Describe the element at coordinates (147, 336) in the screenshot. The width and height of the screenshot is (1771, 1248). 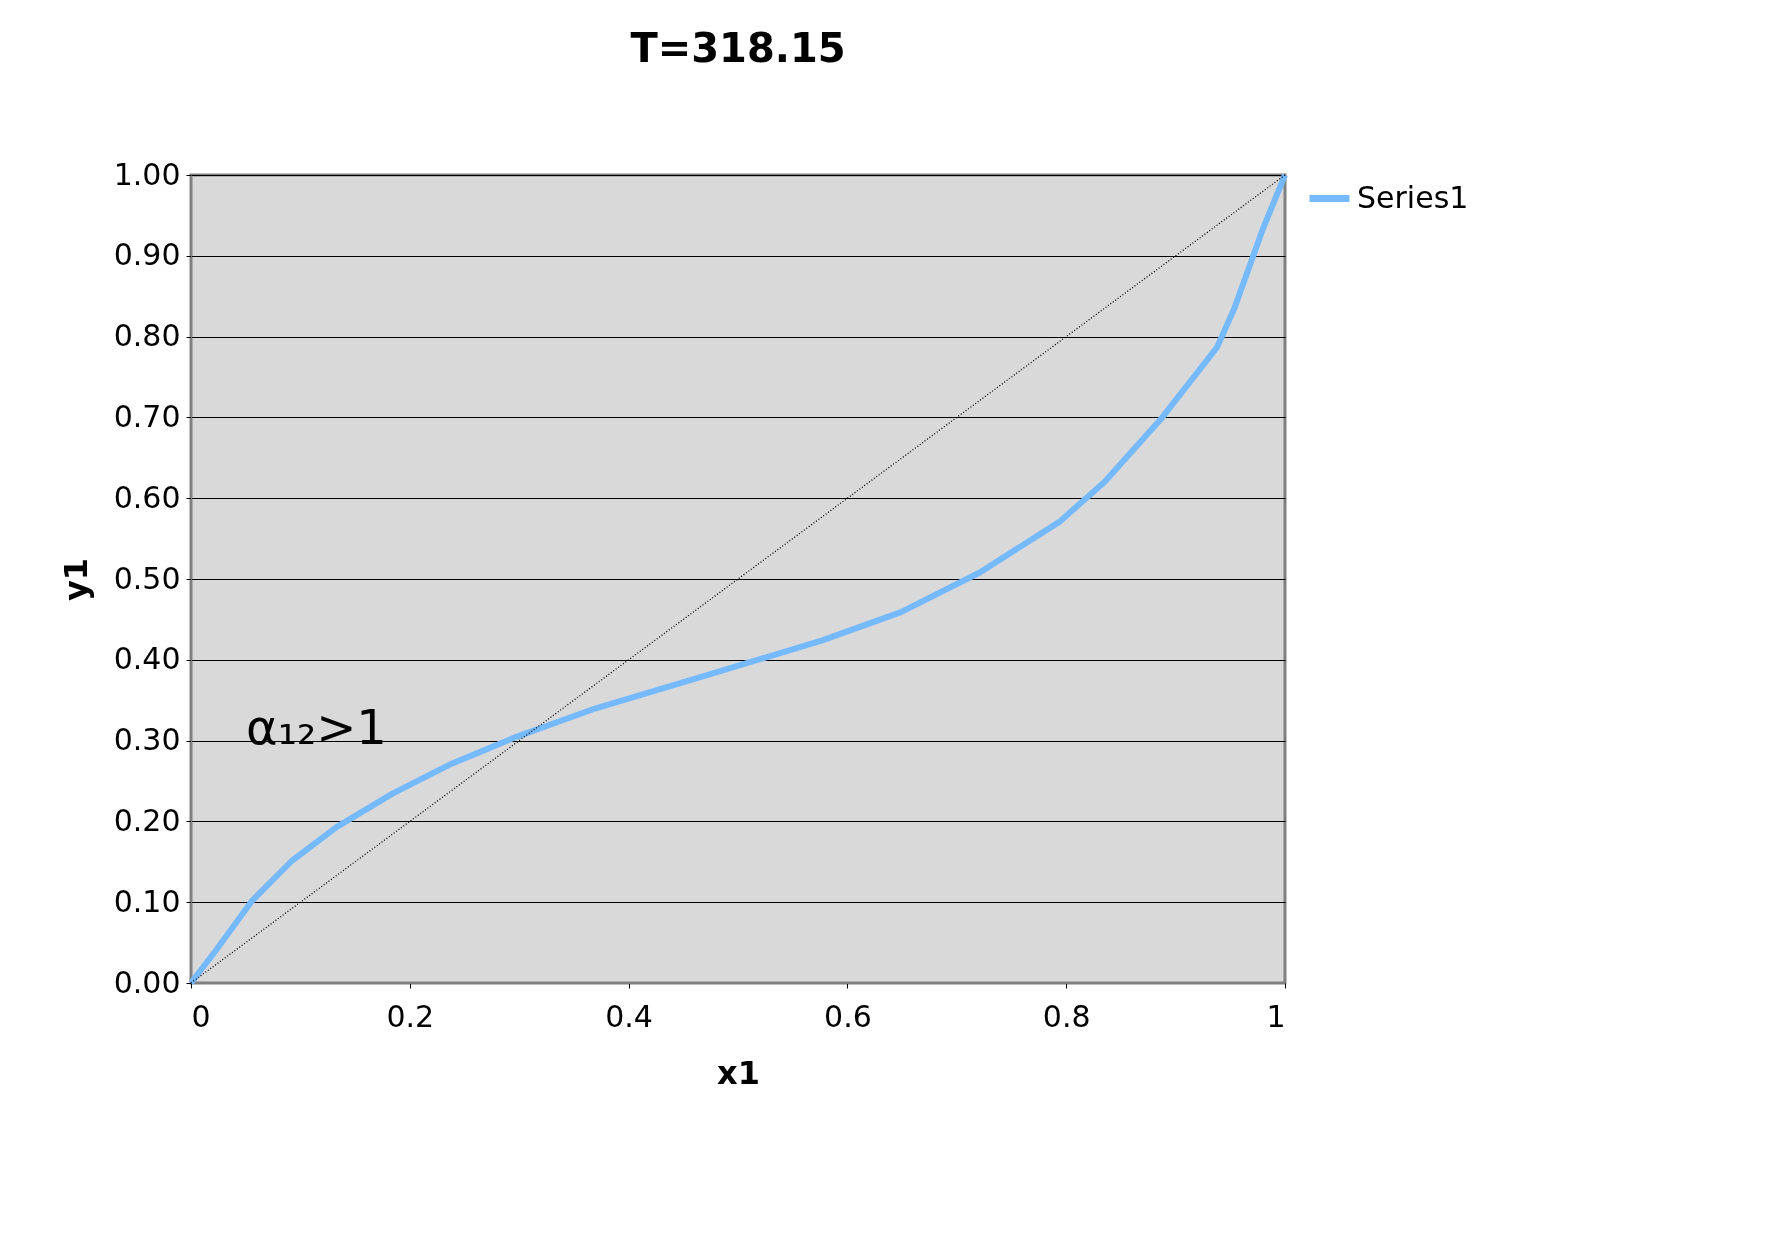
I see `y-tick-label: 0.80` at that location.